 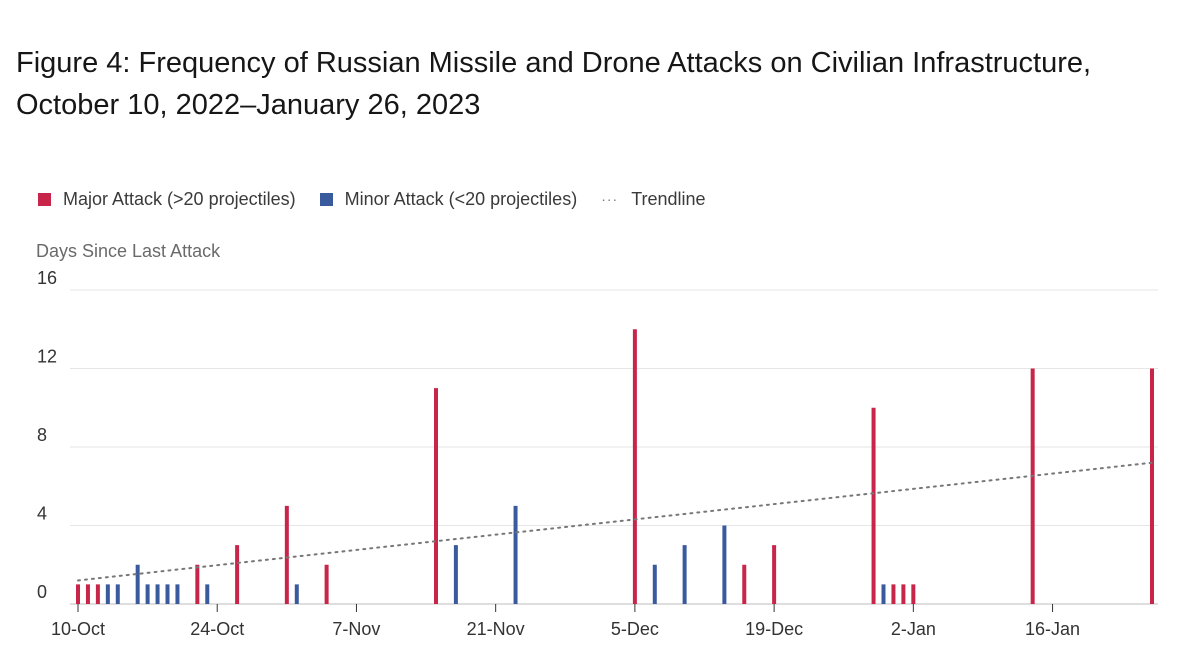 I want to click on legend-label-minor: Minor Attack (<20 projectiles), so click(x=461, y=198).